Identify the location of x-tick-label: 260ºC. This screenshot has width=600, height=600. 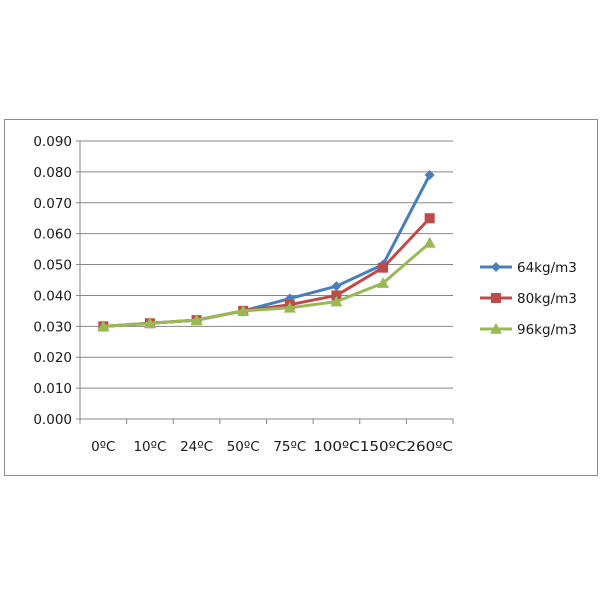
(429, 447).